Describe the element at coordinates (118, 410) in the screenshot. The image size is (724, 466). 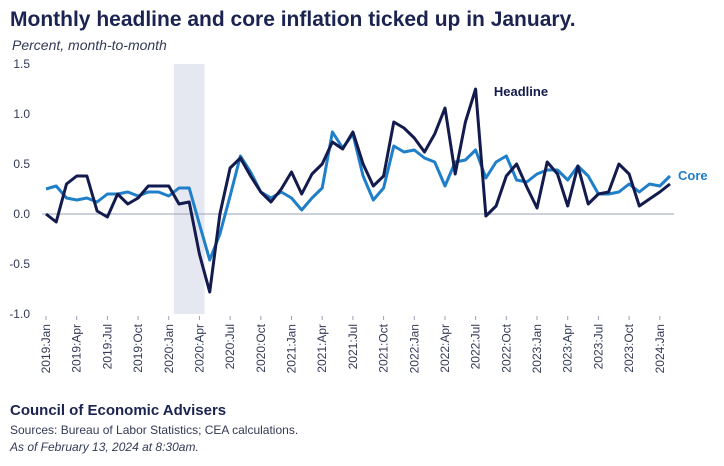
I see `footer-organization: Council of Economic Advisers` at that location.